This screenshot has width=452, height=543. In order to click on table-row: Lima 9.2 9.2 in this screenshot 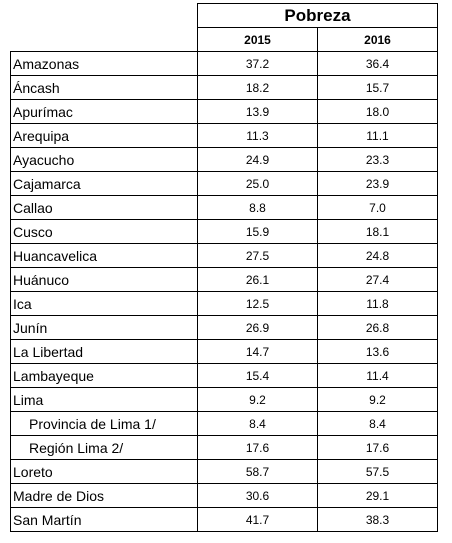, I will do `click(224, 399)`.